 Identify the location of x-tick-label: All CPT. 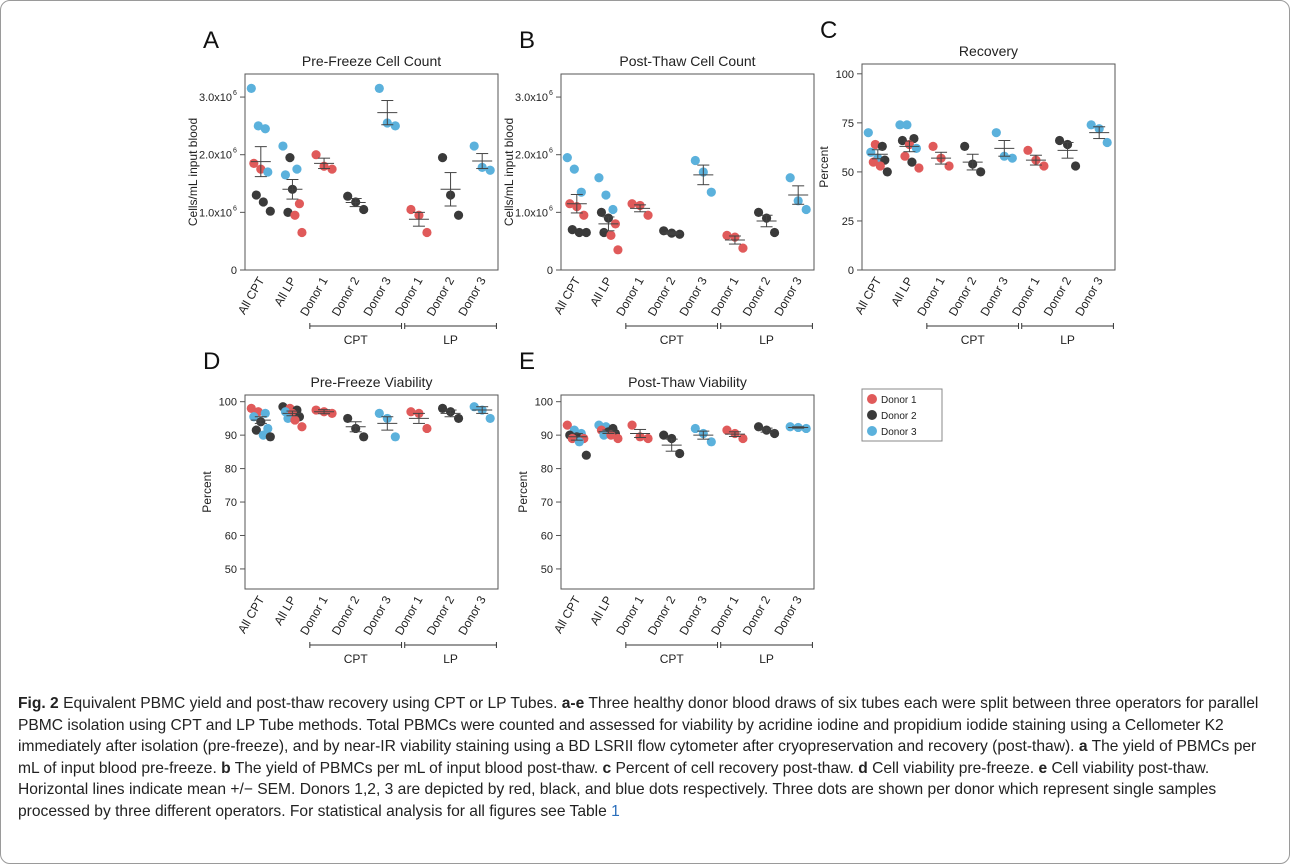
(868, 295).